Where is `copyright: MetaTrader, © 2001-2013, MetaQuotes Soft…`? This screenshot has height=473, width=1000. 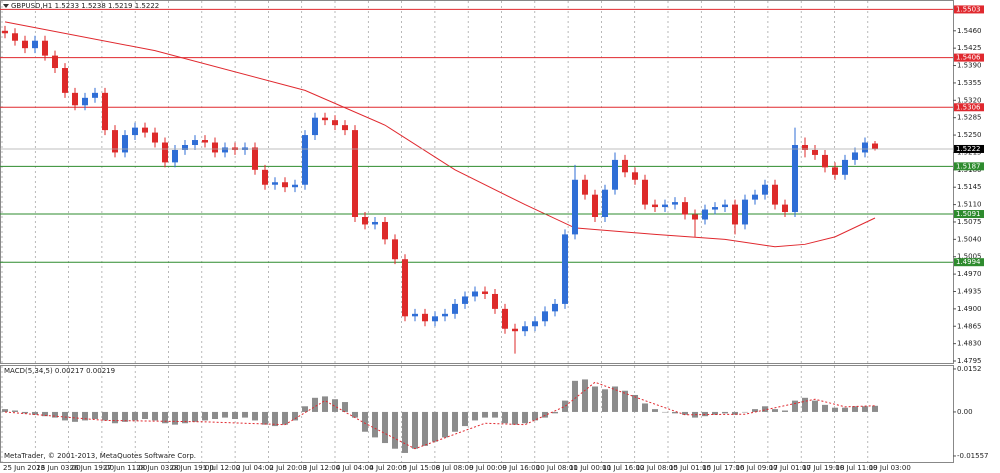 copyright: MetaTrader, © 2001-2013, MetaQuotes Soft… is located at coordinates (100, 456).